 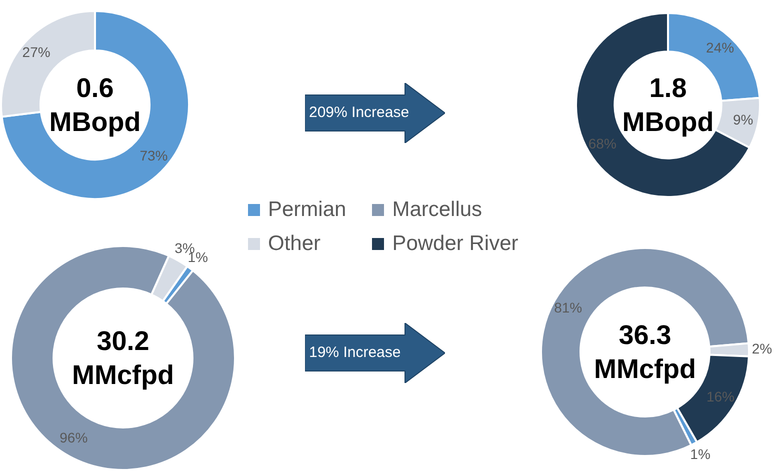 What do you see at coordinates (645, 352) in the screenshot?
I see `text: 36.3 MMcfpd` at bounding box center [645, 352].